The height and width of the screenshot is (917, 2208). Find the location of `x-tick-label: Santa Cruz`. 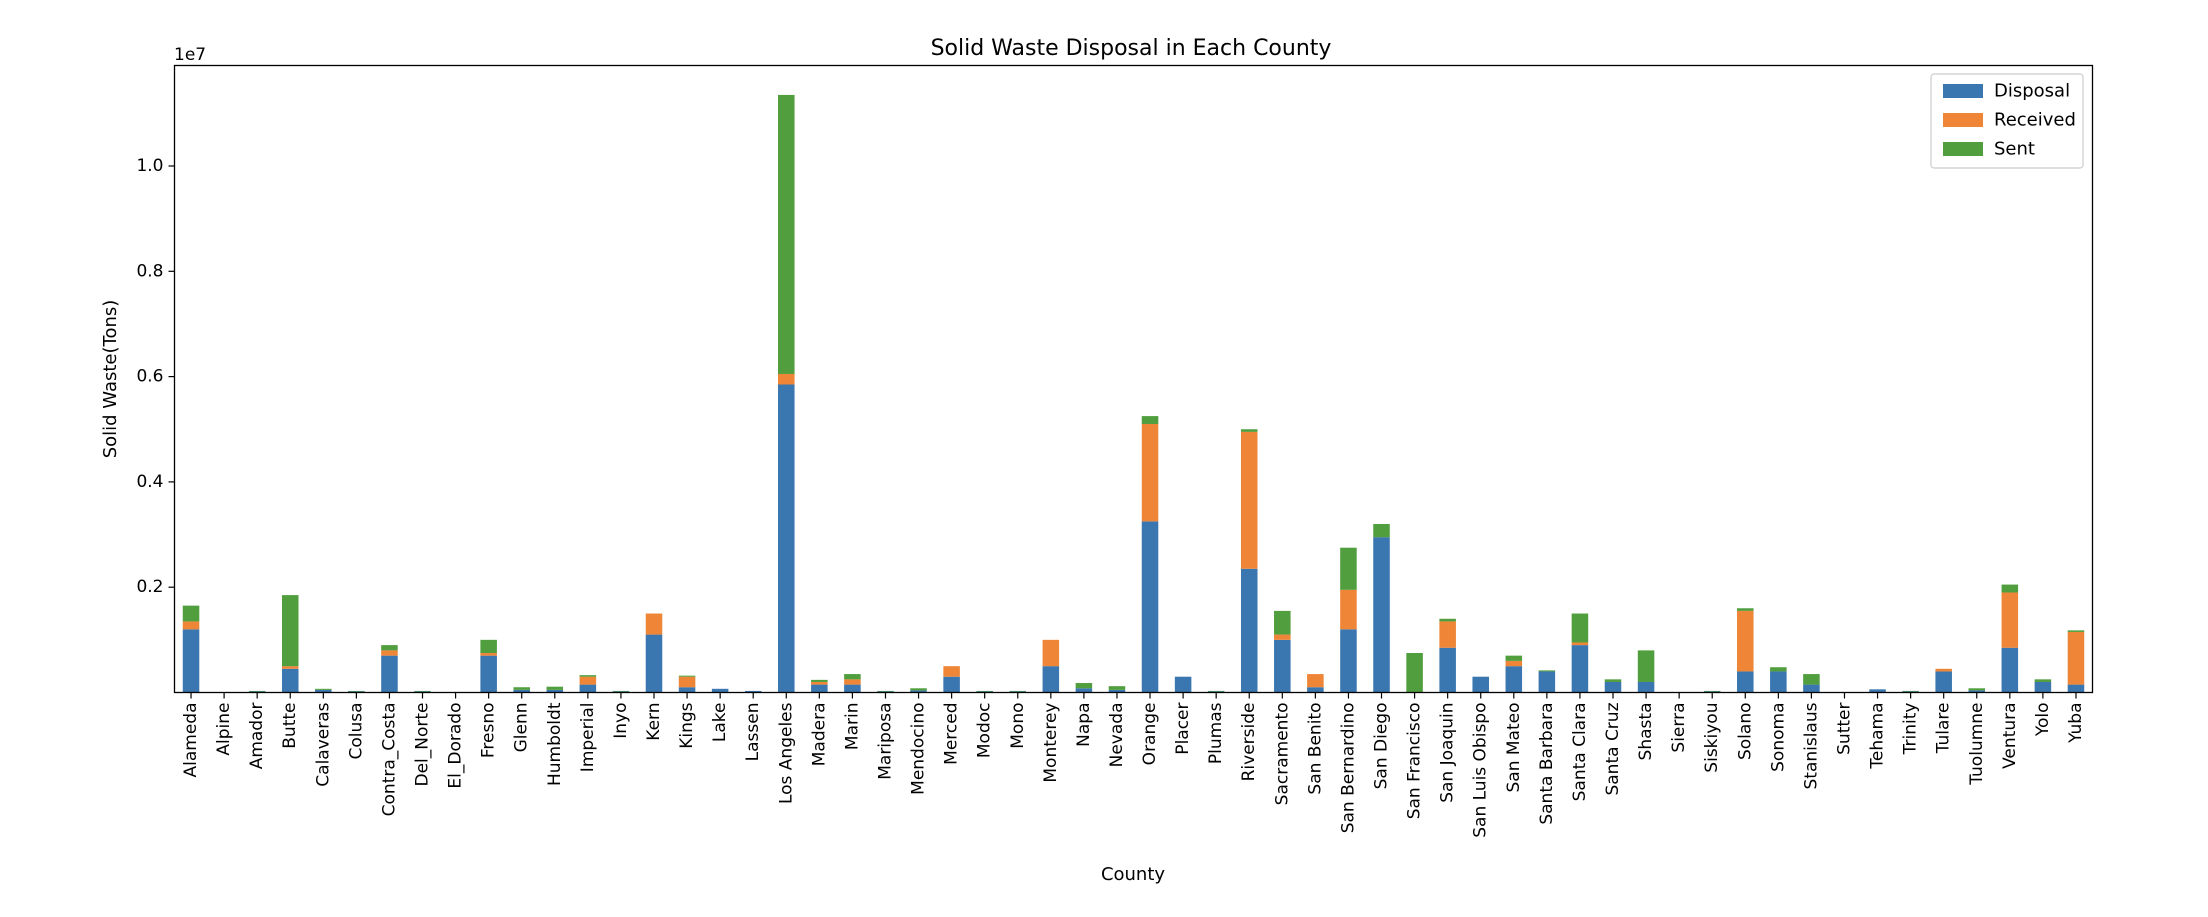

x-tick-label: Santa Cruz is located at coordinates (1613, 748).